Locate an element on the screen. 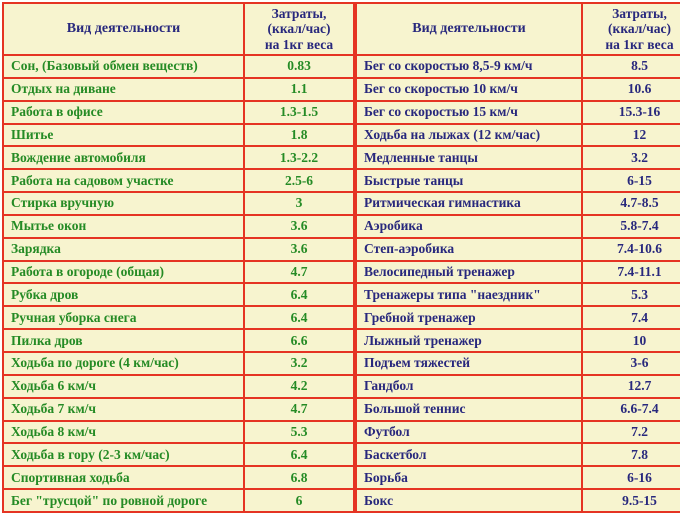 The height and width of the screenshot is (519, 680). activity-cell: Ритмическая гимнастика is located at coordinates (469, 203).